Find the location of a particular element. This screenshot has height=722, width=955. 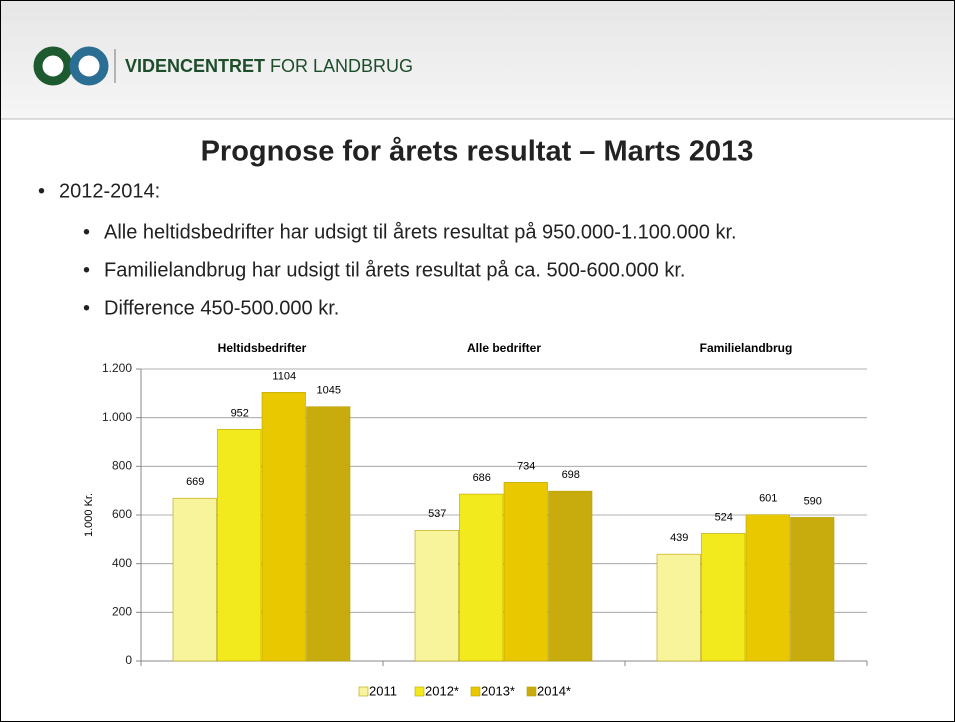

data-label: 1045 is located at coordinates (329, 391).